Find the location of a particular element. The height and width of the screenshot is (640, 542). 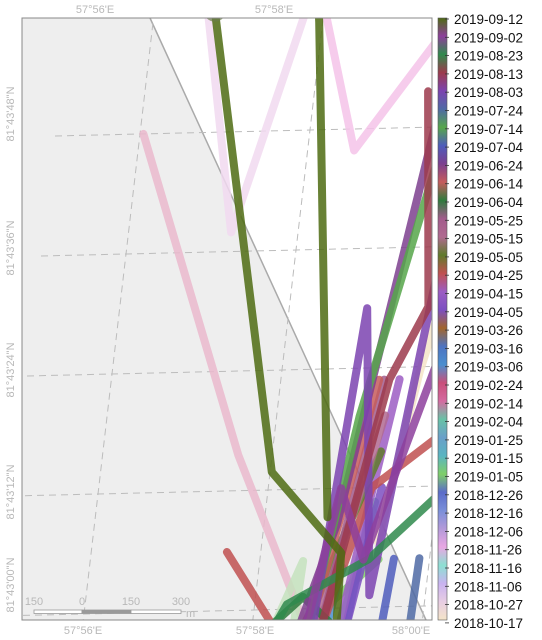

lon-tick-label: 58°00'E is located at coordinates (411, 631).